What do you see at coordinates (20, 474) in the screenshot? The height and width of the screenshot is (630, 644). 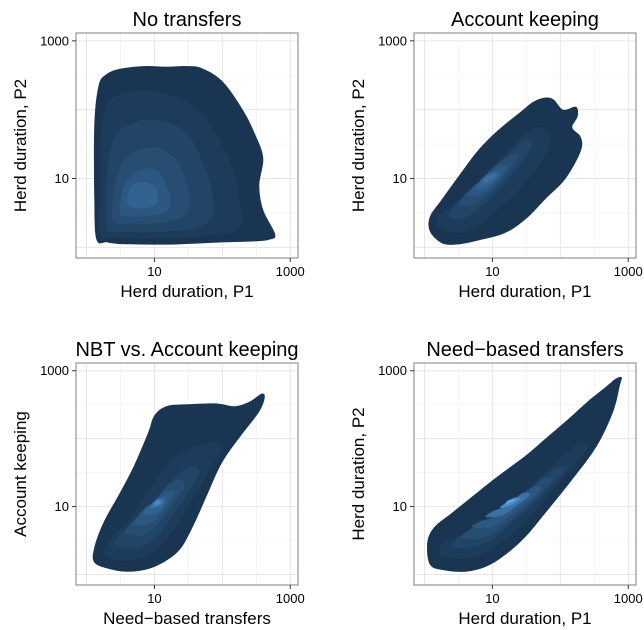 I see `y-axis-label: Account keeping` at bounding box center [20, 474].